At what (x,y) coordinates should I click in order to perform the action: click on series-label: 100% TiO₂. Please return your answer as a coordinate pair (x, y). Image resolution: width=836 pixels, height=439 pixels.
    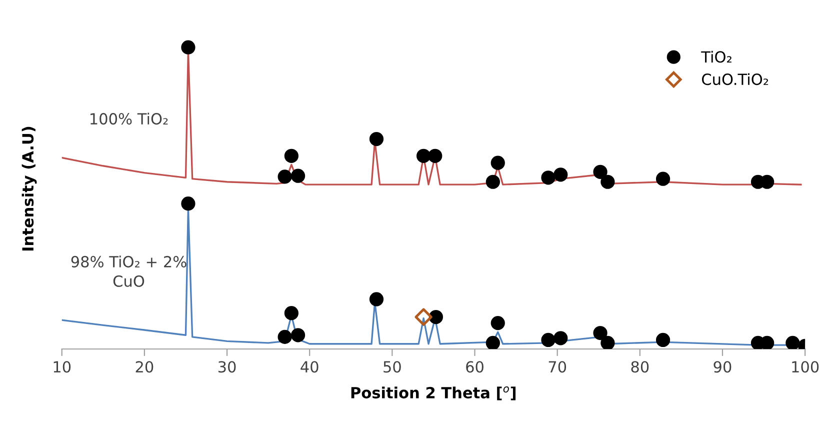
    Looking at the image, I should click on (129, 118).